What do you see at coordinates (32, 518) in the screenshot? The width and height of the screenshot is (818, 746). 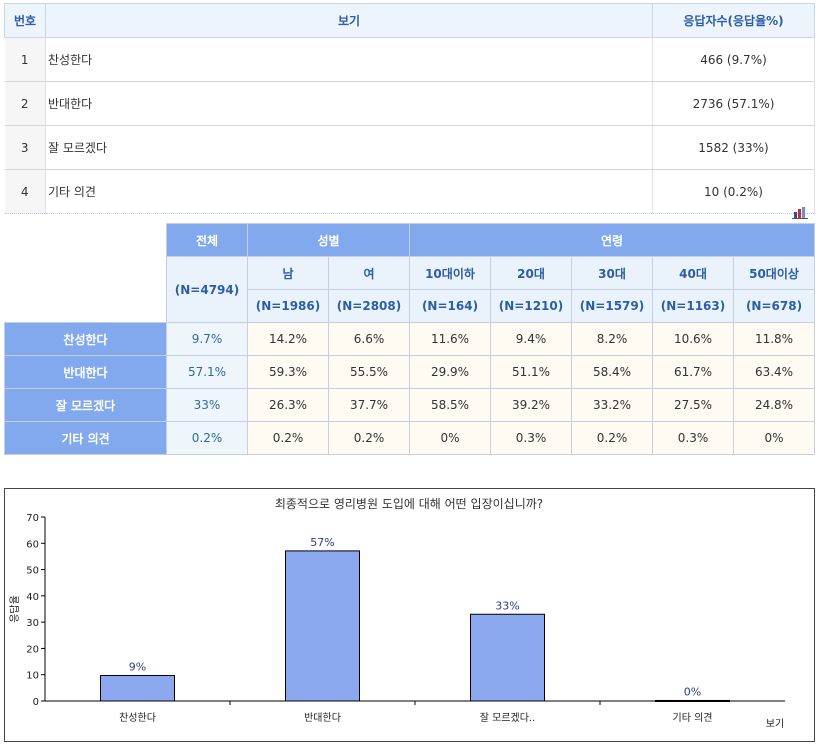 I see `y-tick-label: 70` at bounding box center [32, 518].